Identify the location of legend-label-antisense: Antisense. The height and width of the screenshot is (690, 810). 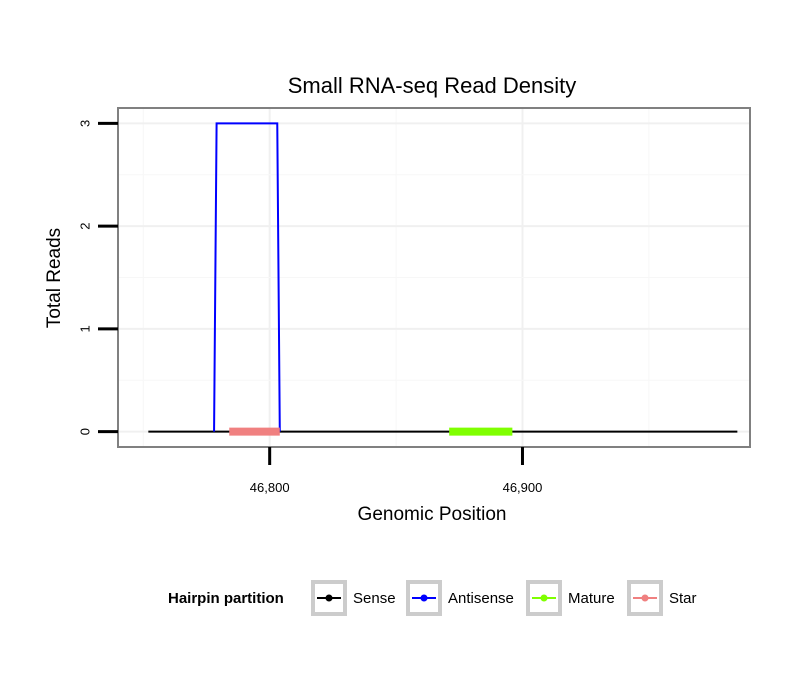
(481, 598).